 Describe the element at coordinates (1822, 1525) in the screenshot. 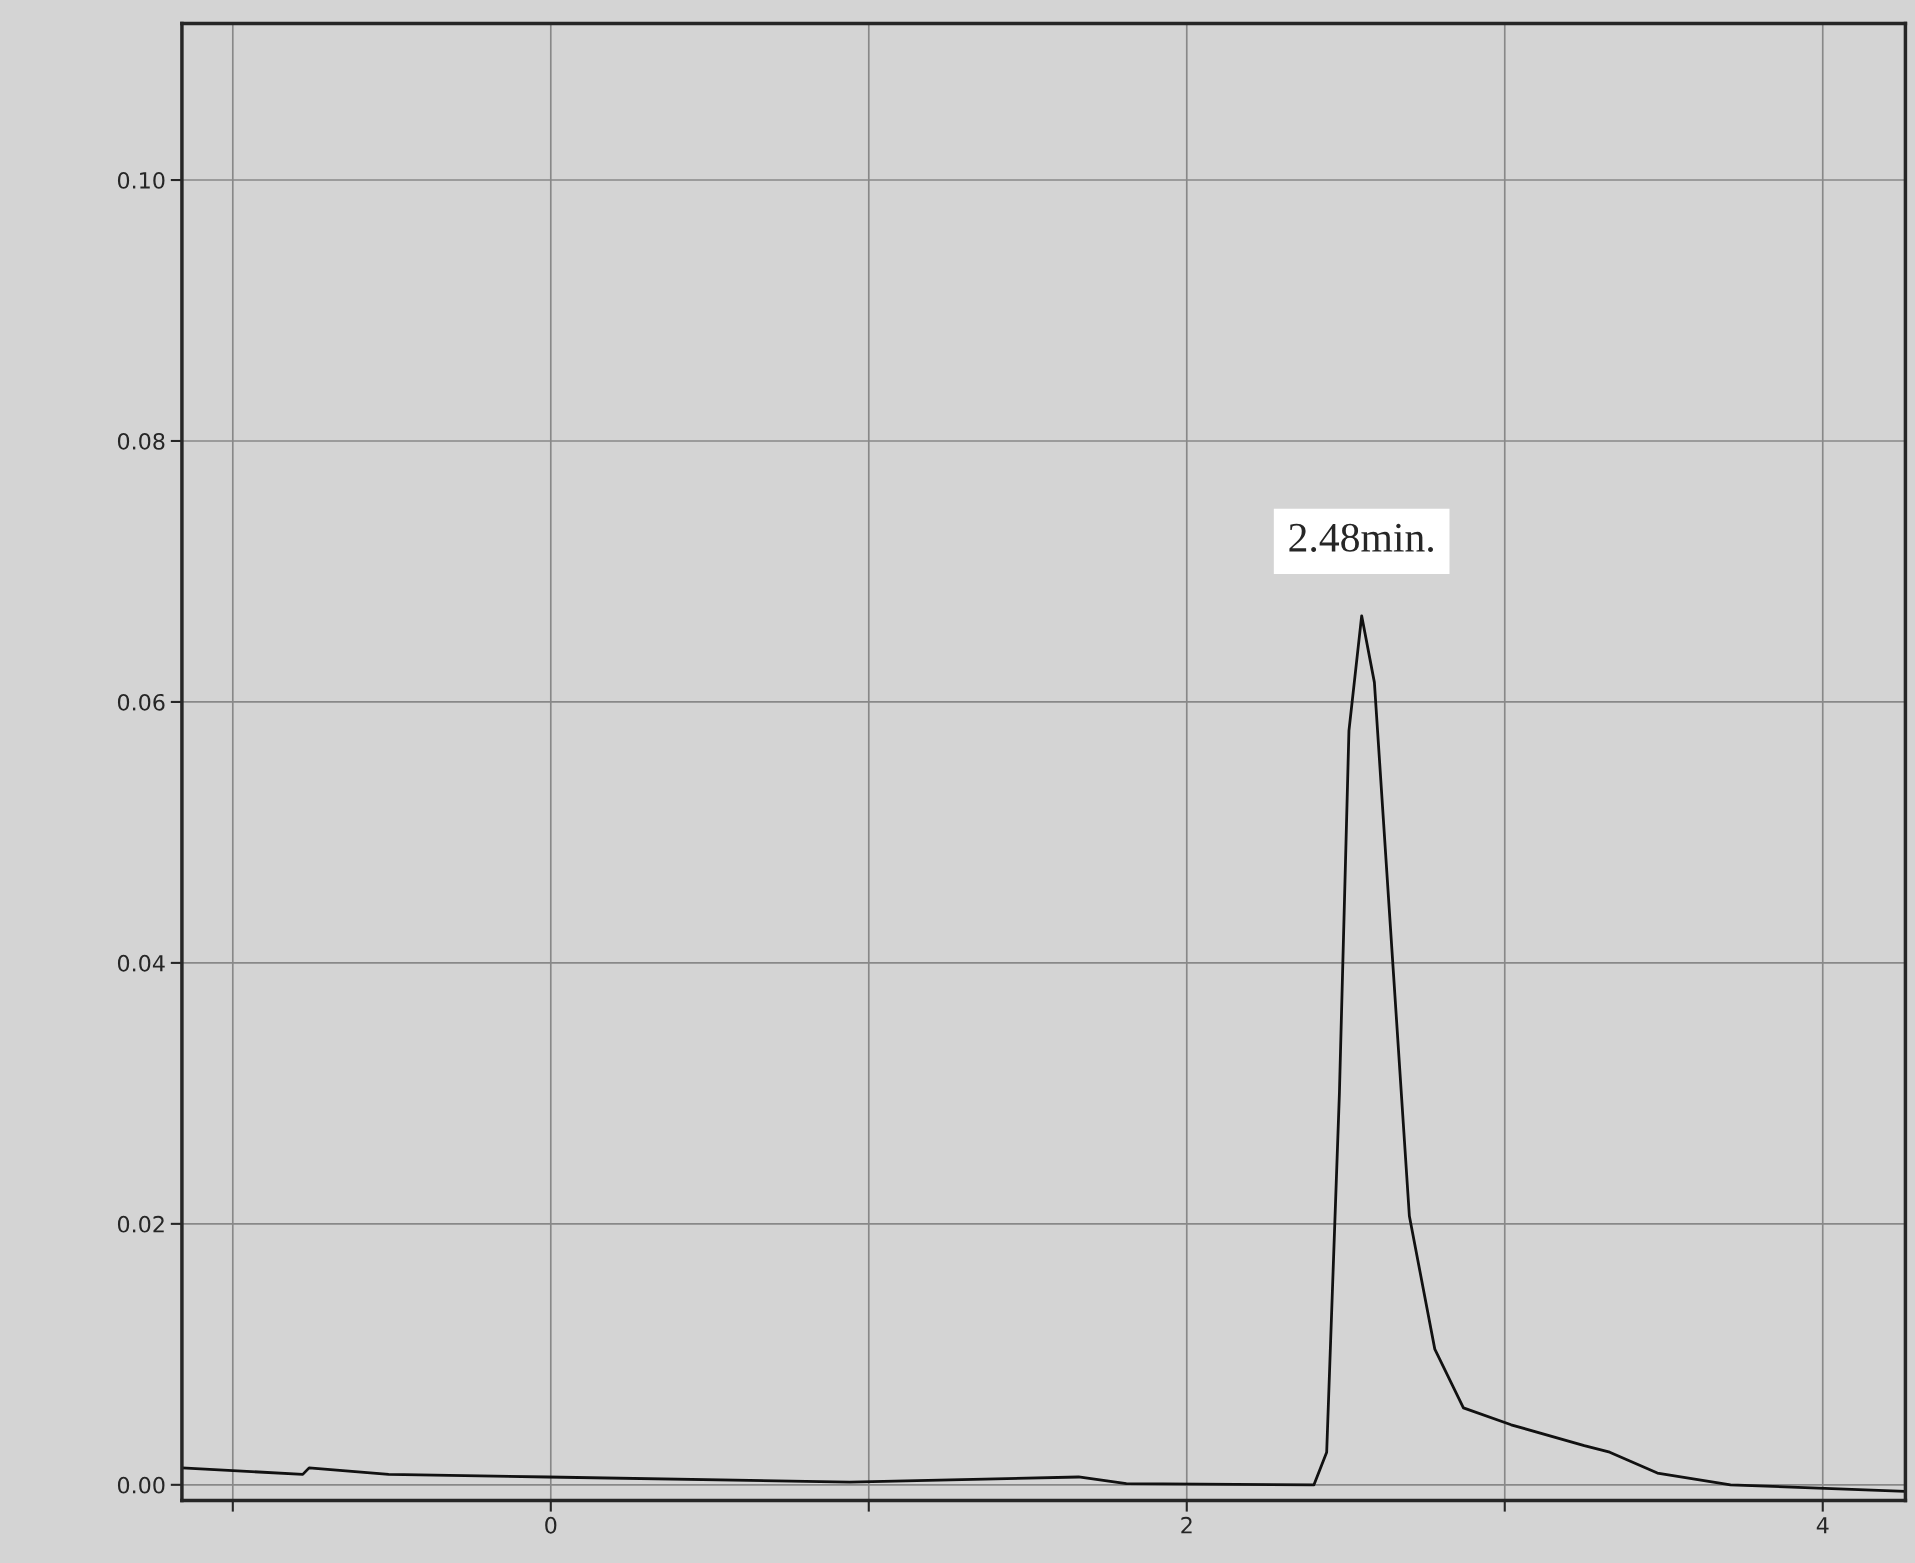

I see `x-tick-label: 4` at that location.